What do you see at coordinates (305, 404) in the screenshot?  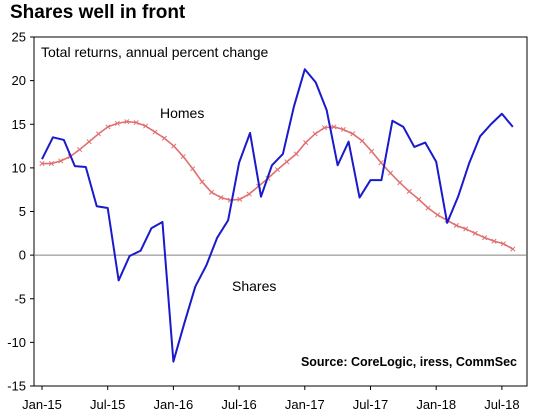 I see `x-tick-label: Jan-17` at bounding box center [305, 404].